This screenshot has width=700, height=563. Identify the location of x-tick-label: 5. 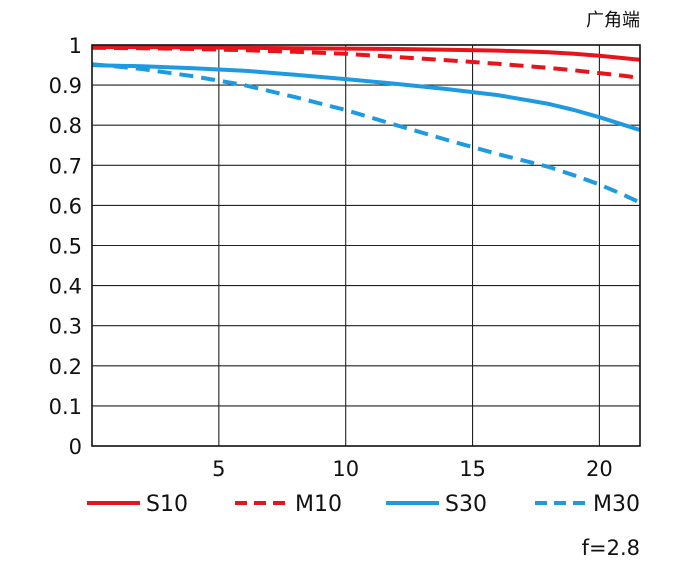
(218, 469).